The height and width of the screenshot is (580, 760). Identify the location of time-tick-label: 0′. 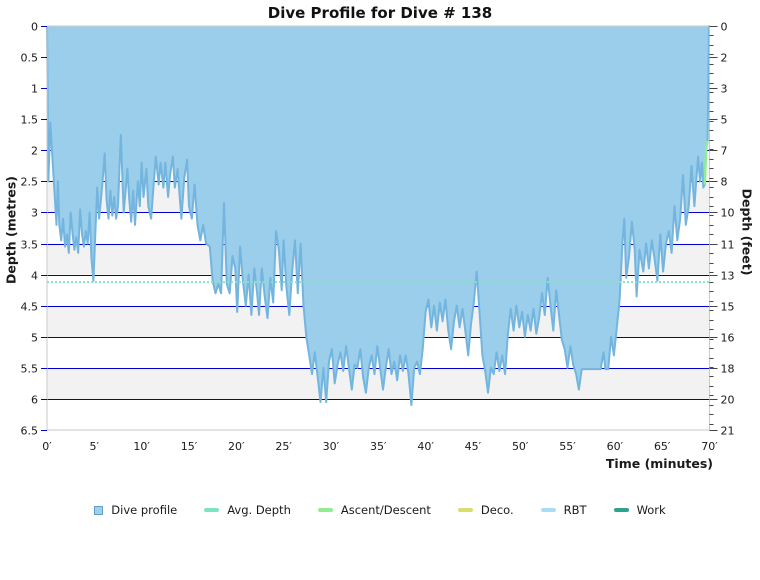
(47, 446).